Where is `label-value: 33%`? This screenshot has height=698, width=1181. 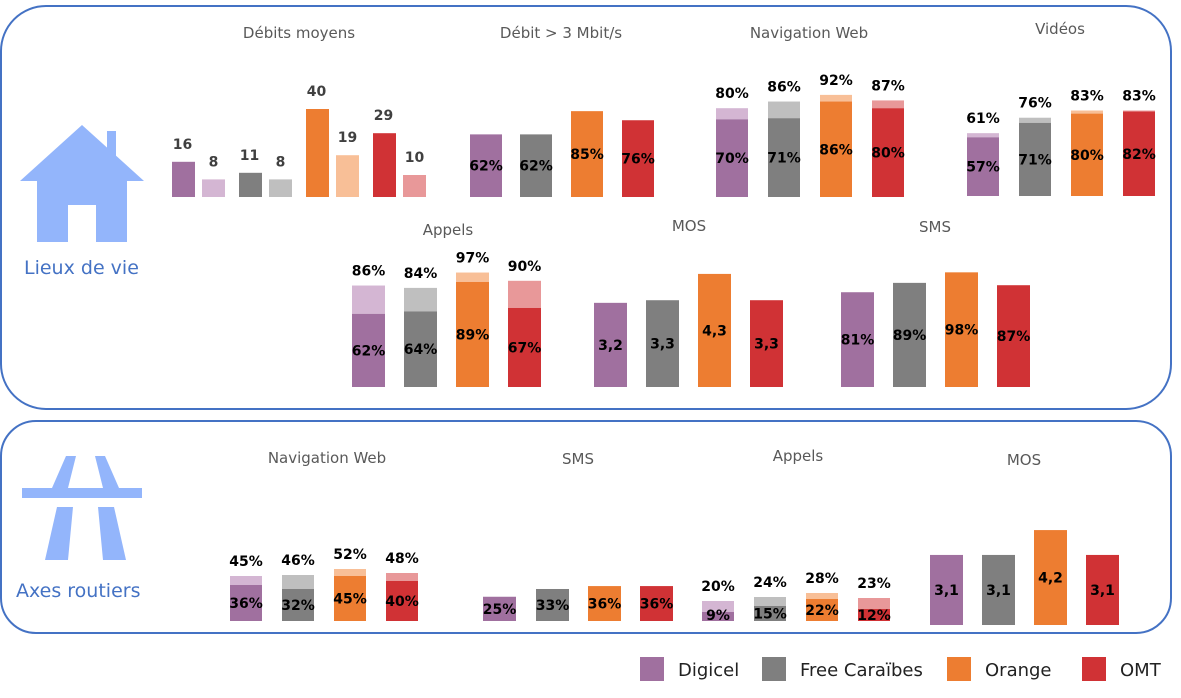 label-value: 33% is located at coordinates (553, 606).